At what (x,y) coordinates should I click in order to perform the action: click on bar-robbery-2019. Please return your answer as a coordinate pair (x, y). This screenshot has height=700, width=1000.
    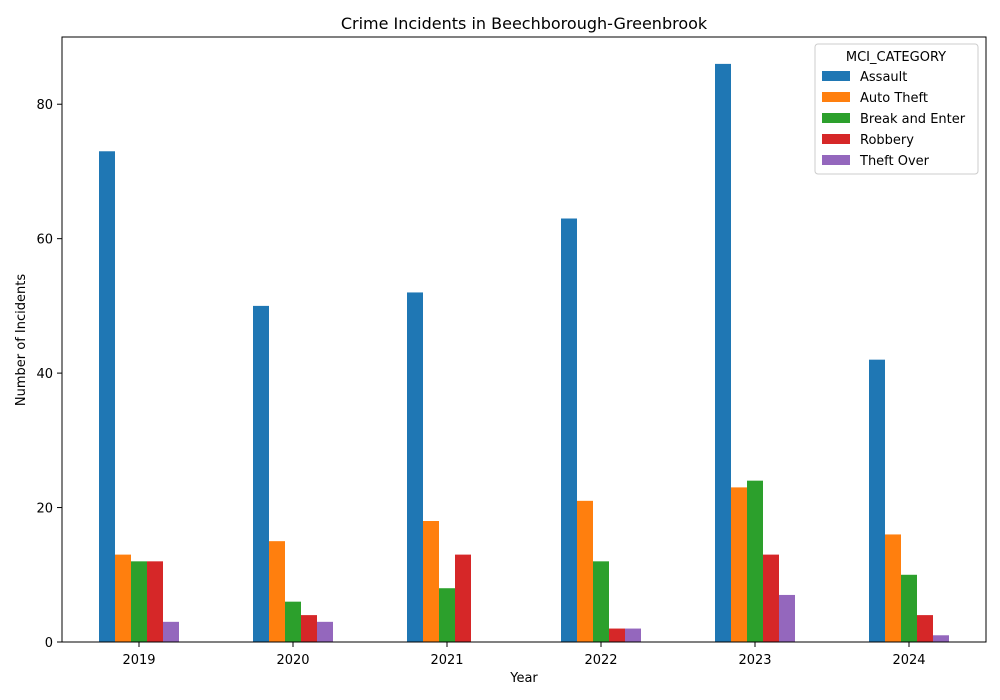
    Looking at the image, I should click on (155, 601).